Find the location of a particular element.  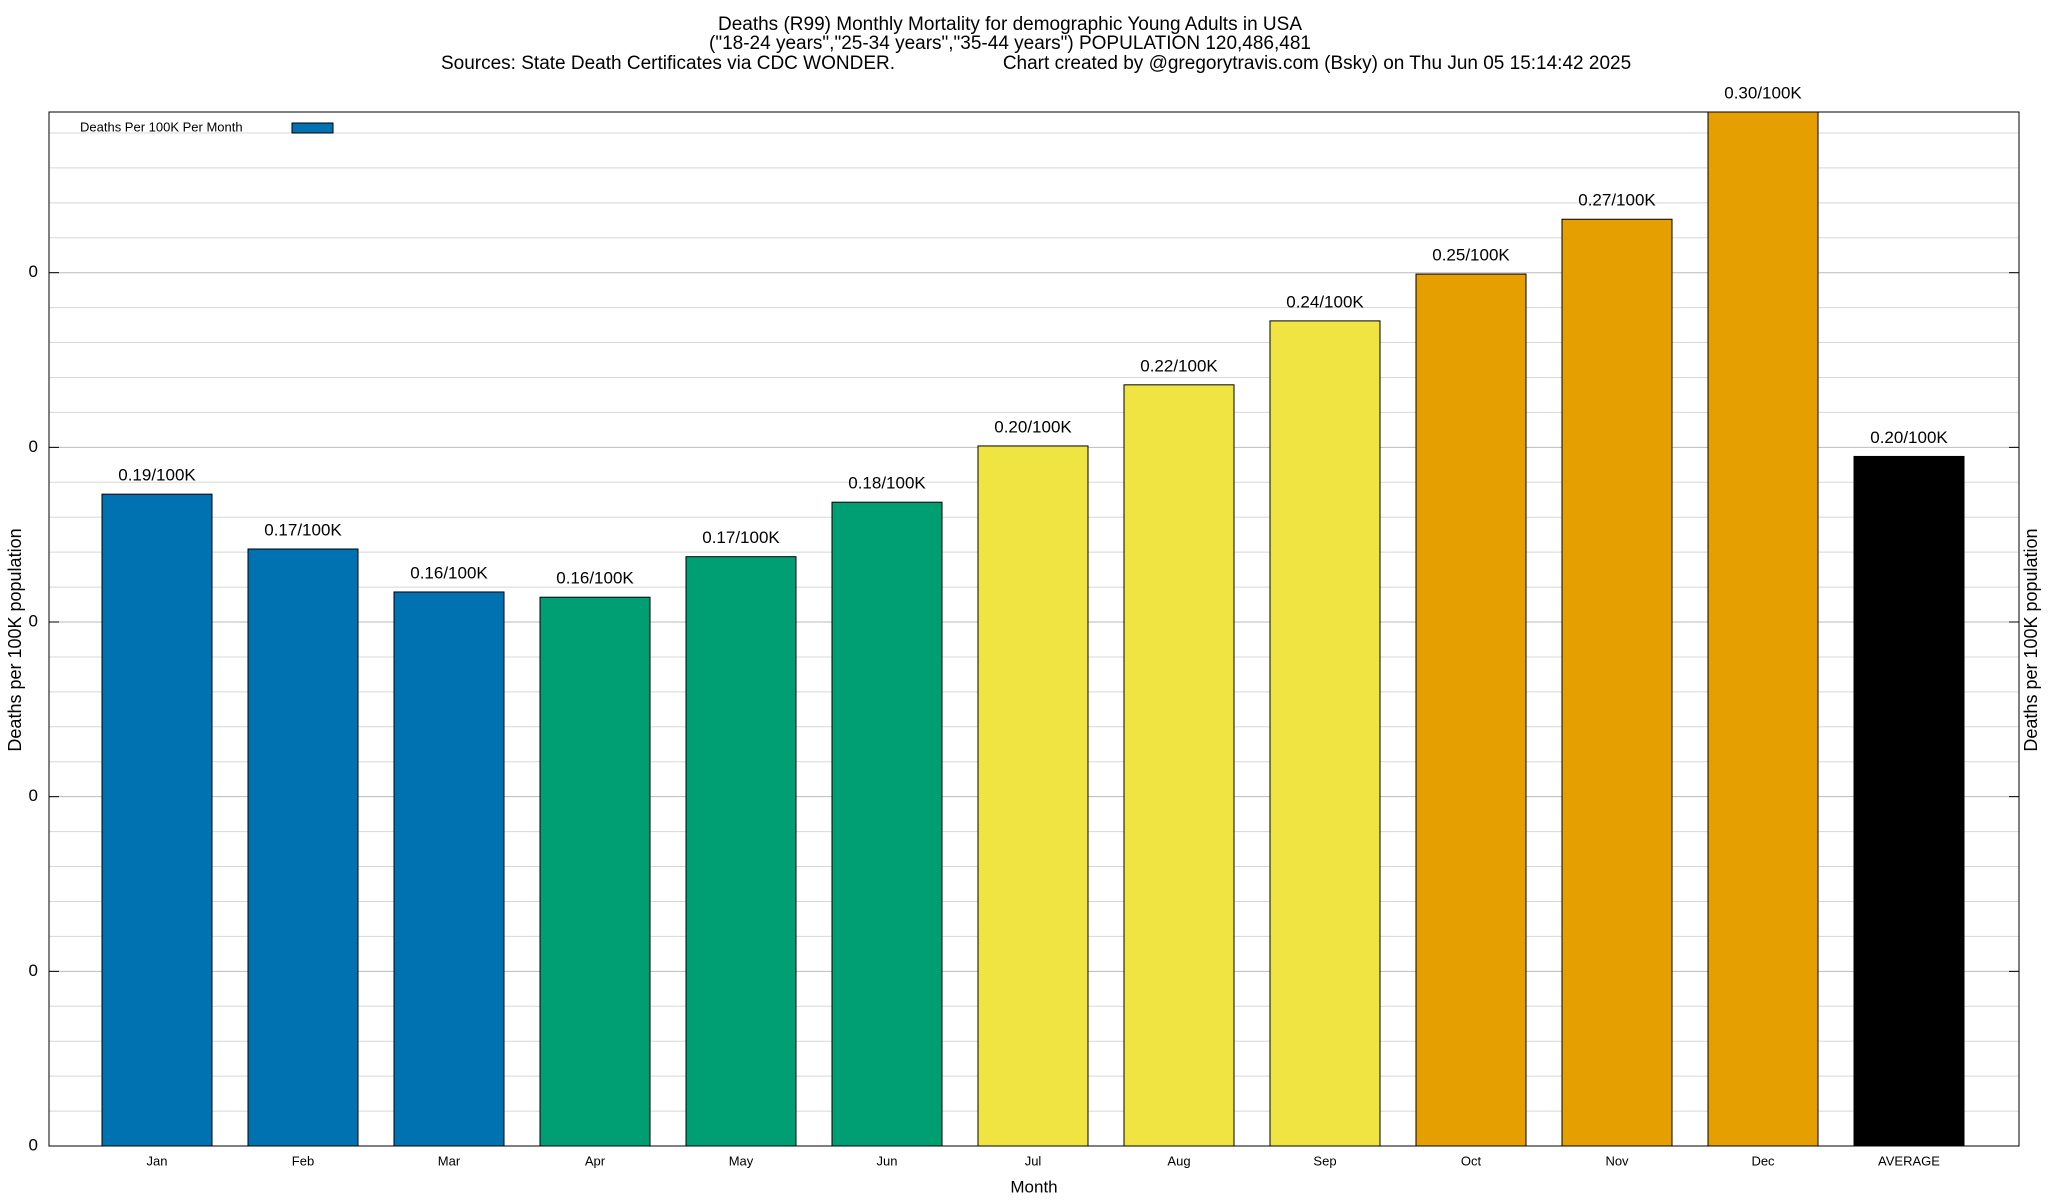

data-label: 0.25/100K is located at coordinates (1471, 255).